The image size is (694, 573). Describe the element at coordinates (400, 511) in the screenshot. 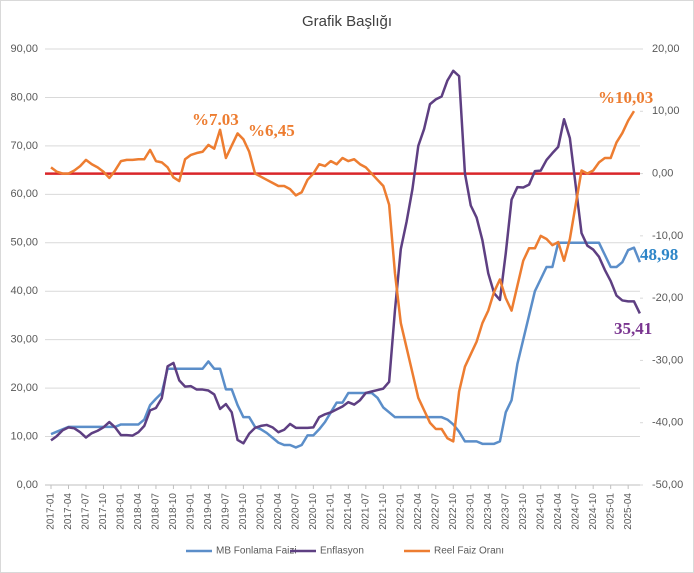

I see `x-tick-label: 2022-01` at that location.